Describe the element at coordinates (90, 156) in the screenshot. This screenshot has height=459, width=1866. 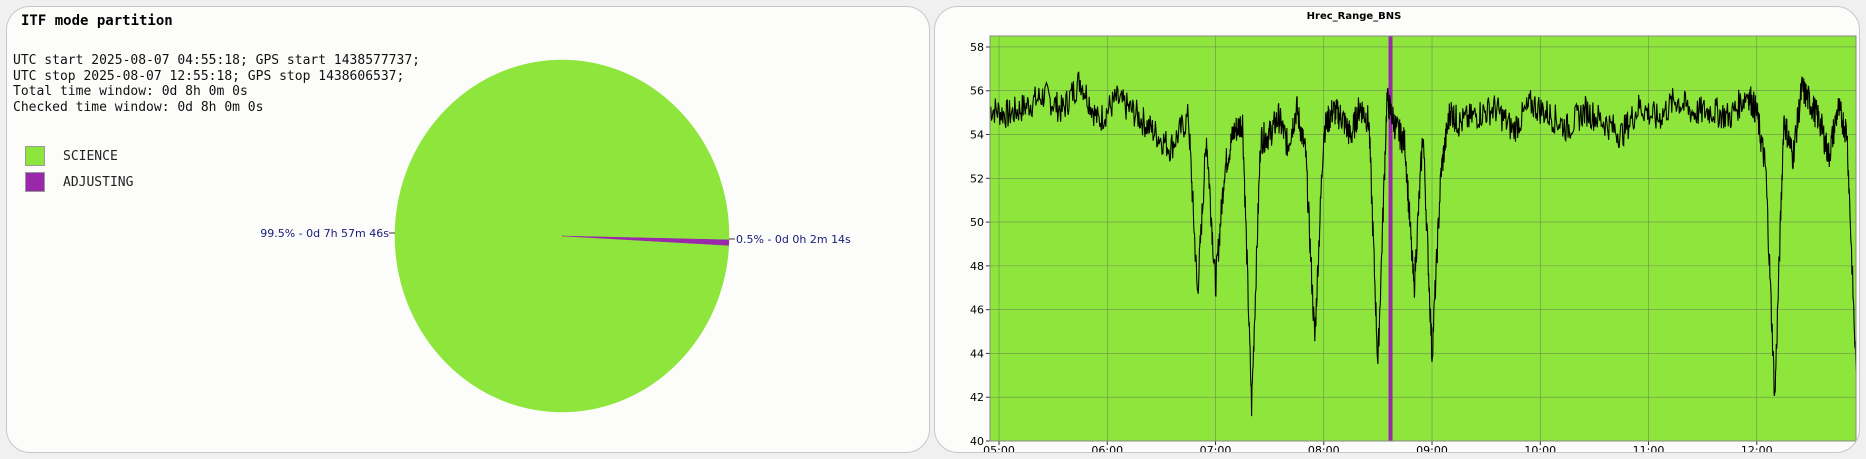
I see `legend-label-science: SCIENCE` at that location.